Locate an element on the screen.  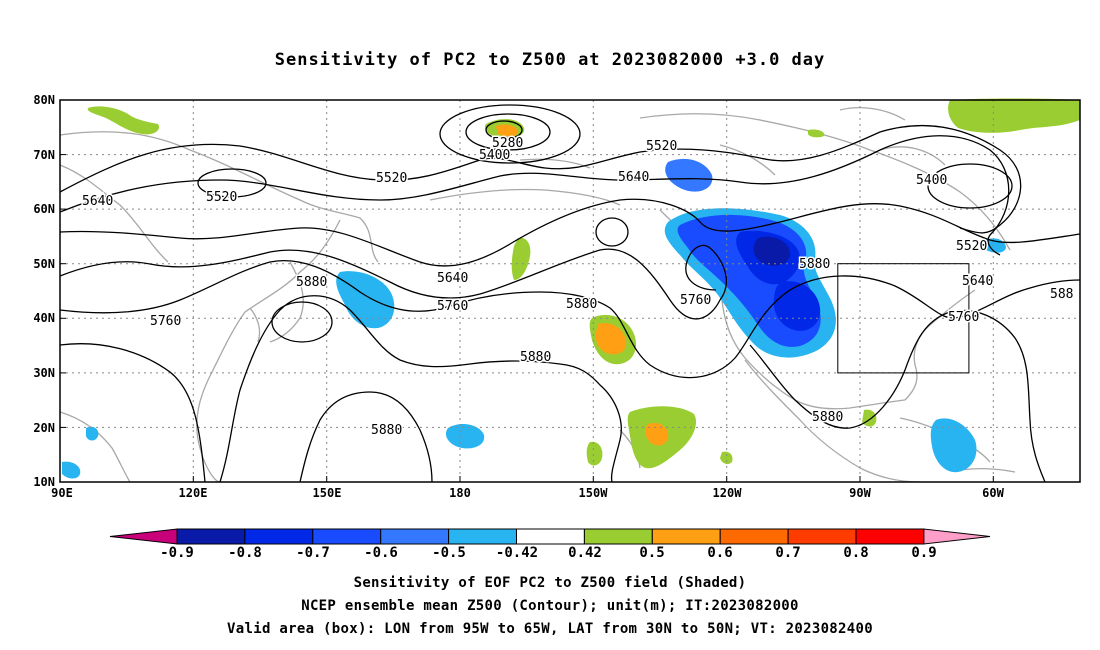
colorbar-label: -0.7 is located at coordinates (313, 553).